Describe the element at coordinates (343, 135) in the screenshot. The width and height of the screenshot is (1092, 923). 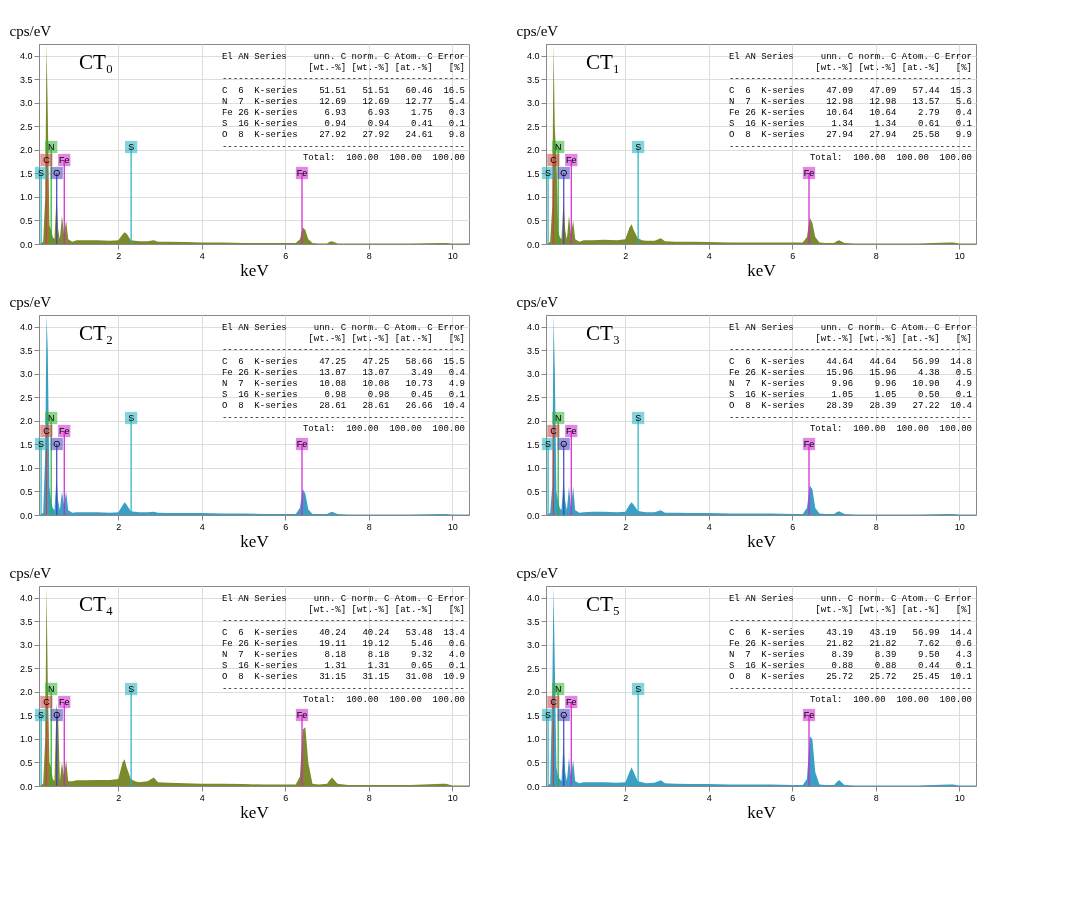
I see `annotation: O 8 K-series 27.92 27.92 24.61 9.8` at that location.